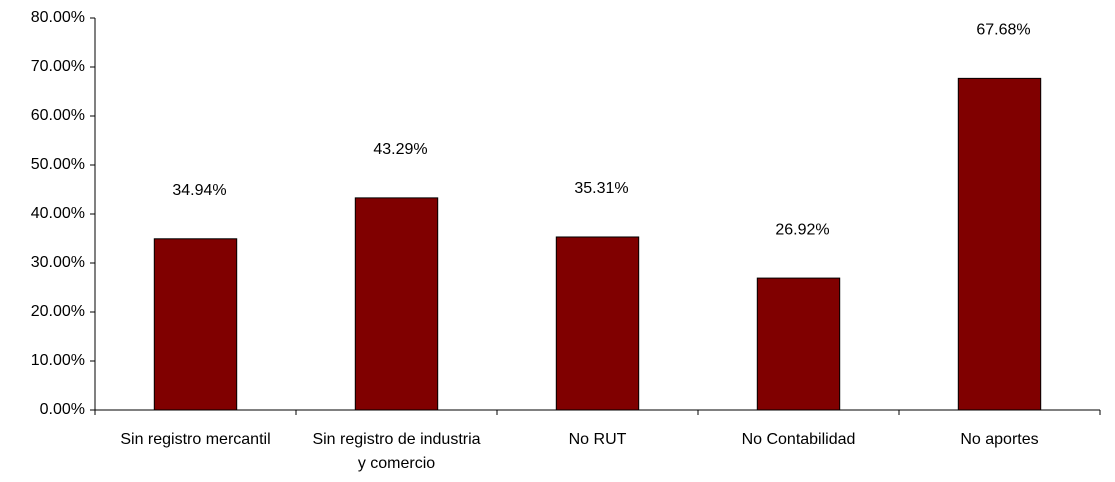  Describe the element at coordinates (58, 213) in the screenshot. I see `y-tick-label: 40.00%` at that location.